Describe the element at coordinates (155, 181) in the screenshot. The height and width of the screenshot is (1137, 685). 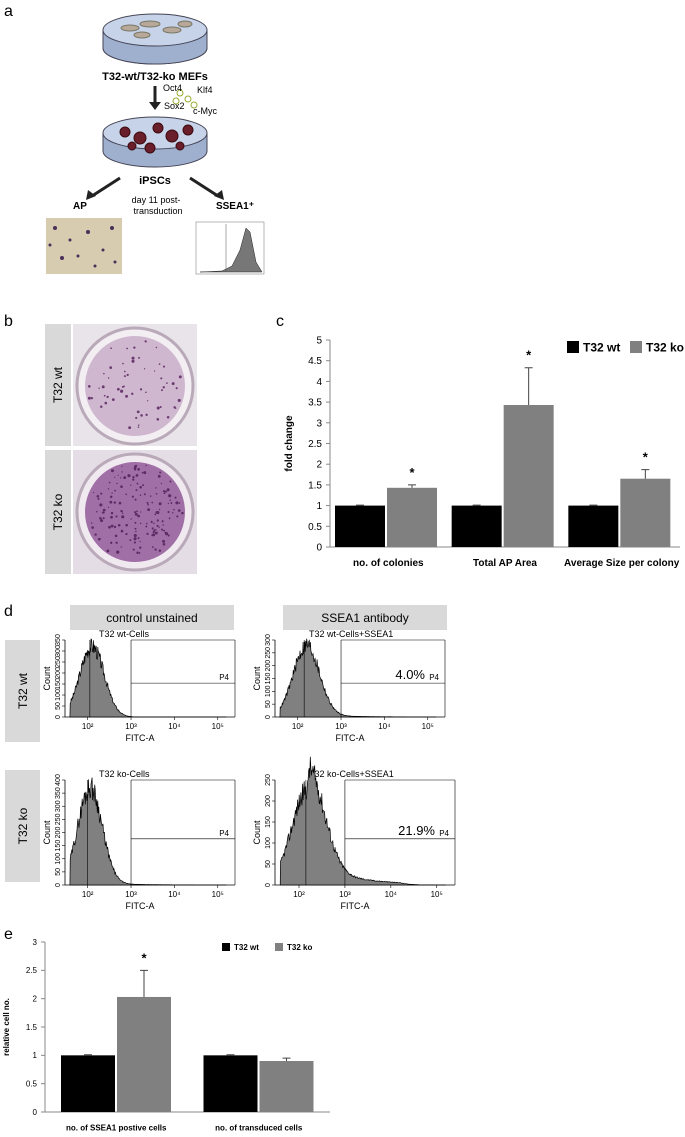
I see `label: iPSCs` at that location.